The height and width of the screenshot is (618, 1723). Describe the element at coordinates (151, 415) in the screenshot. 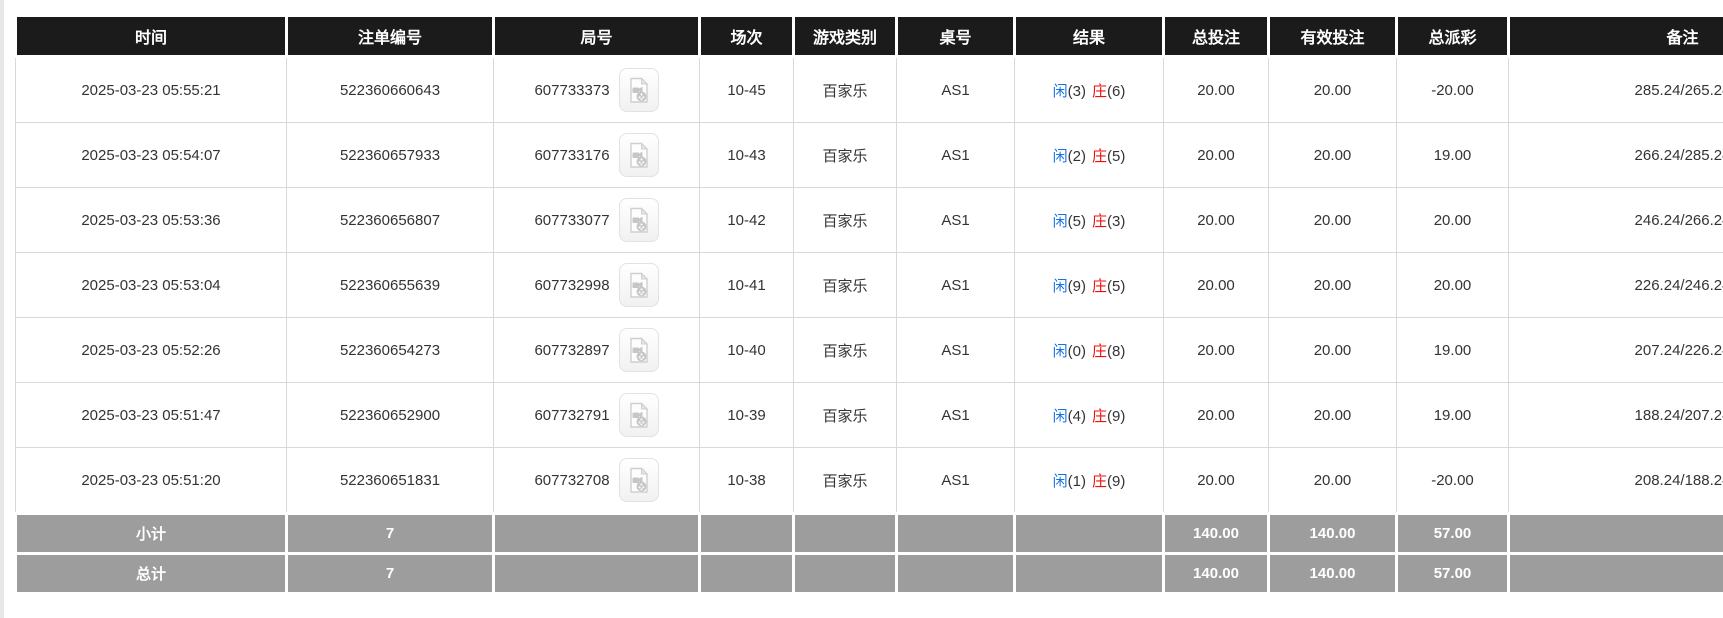

I see `cell-time: 2025-03-23 05:51:47` at that location.